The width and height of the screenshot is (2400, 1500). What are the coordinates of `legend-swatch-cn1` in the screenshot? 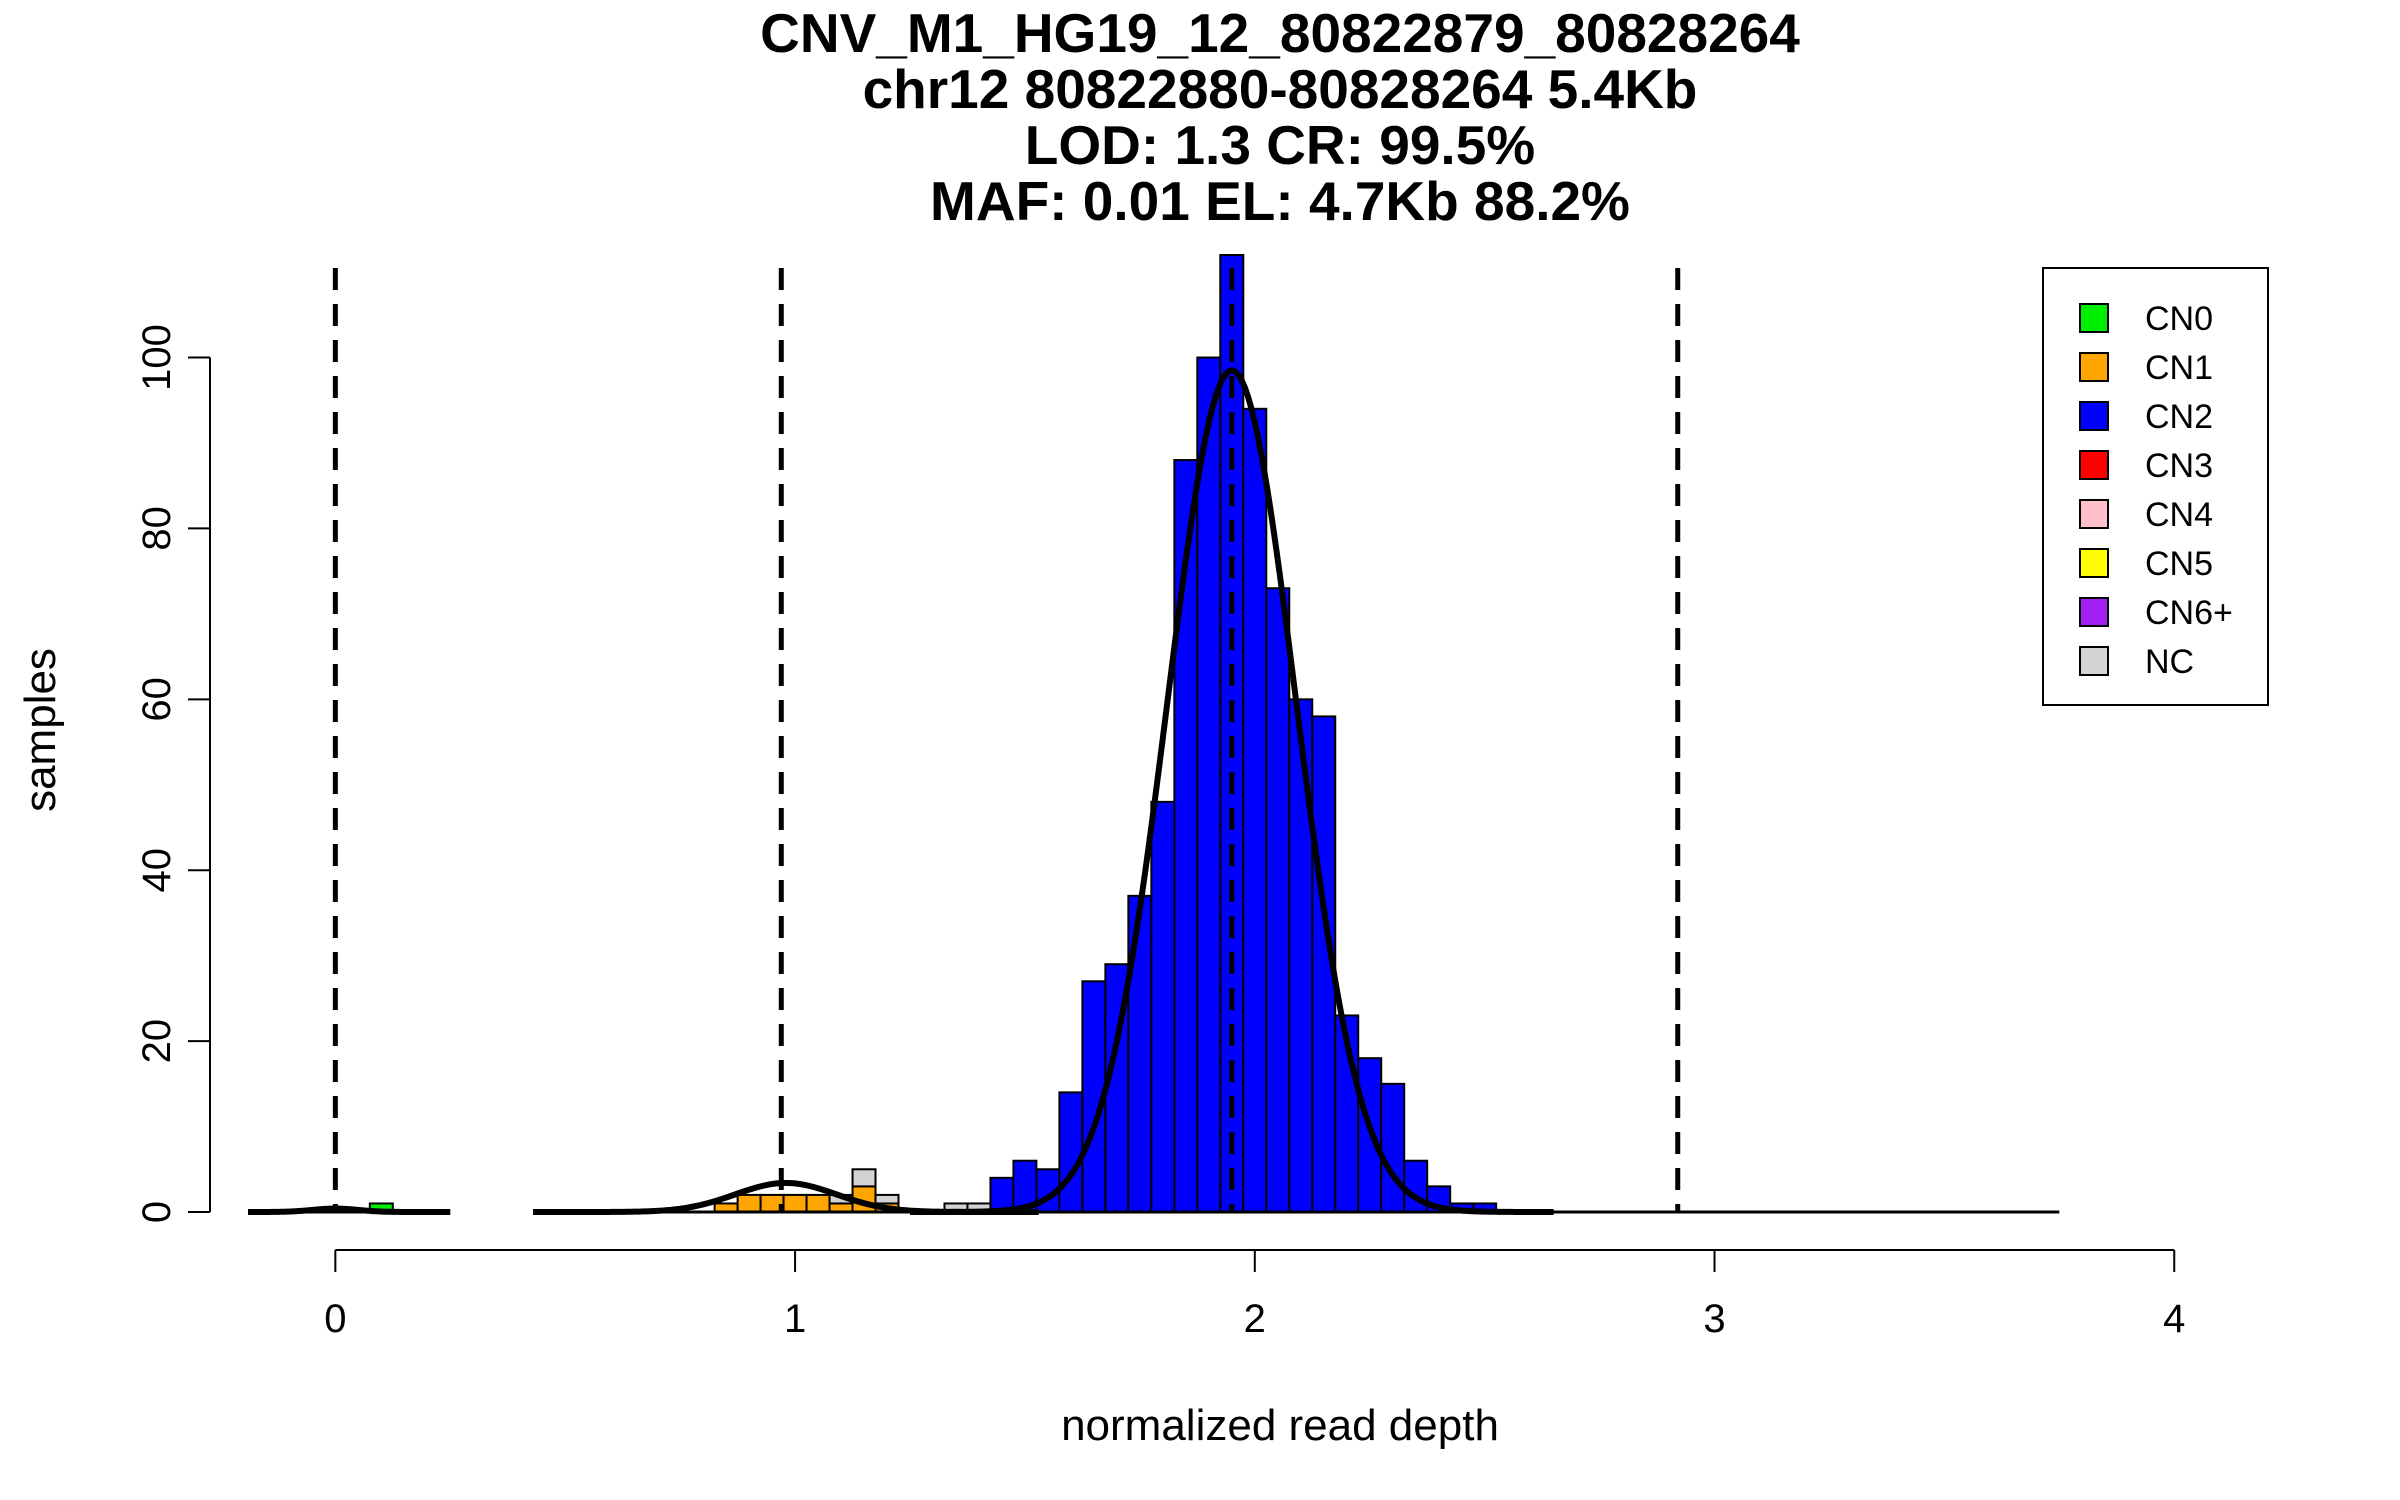 It's located at (2094, 367).